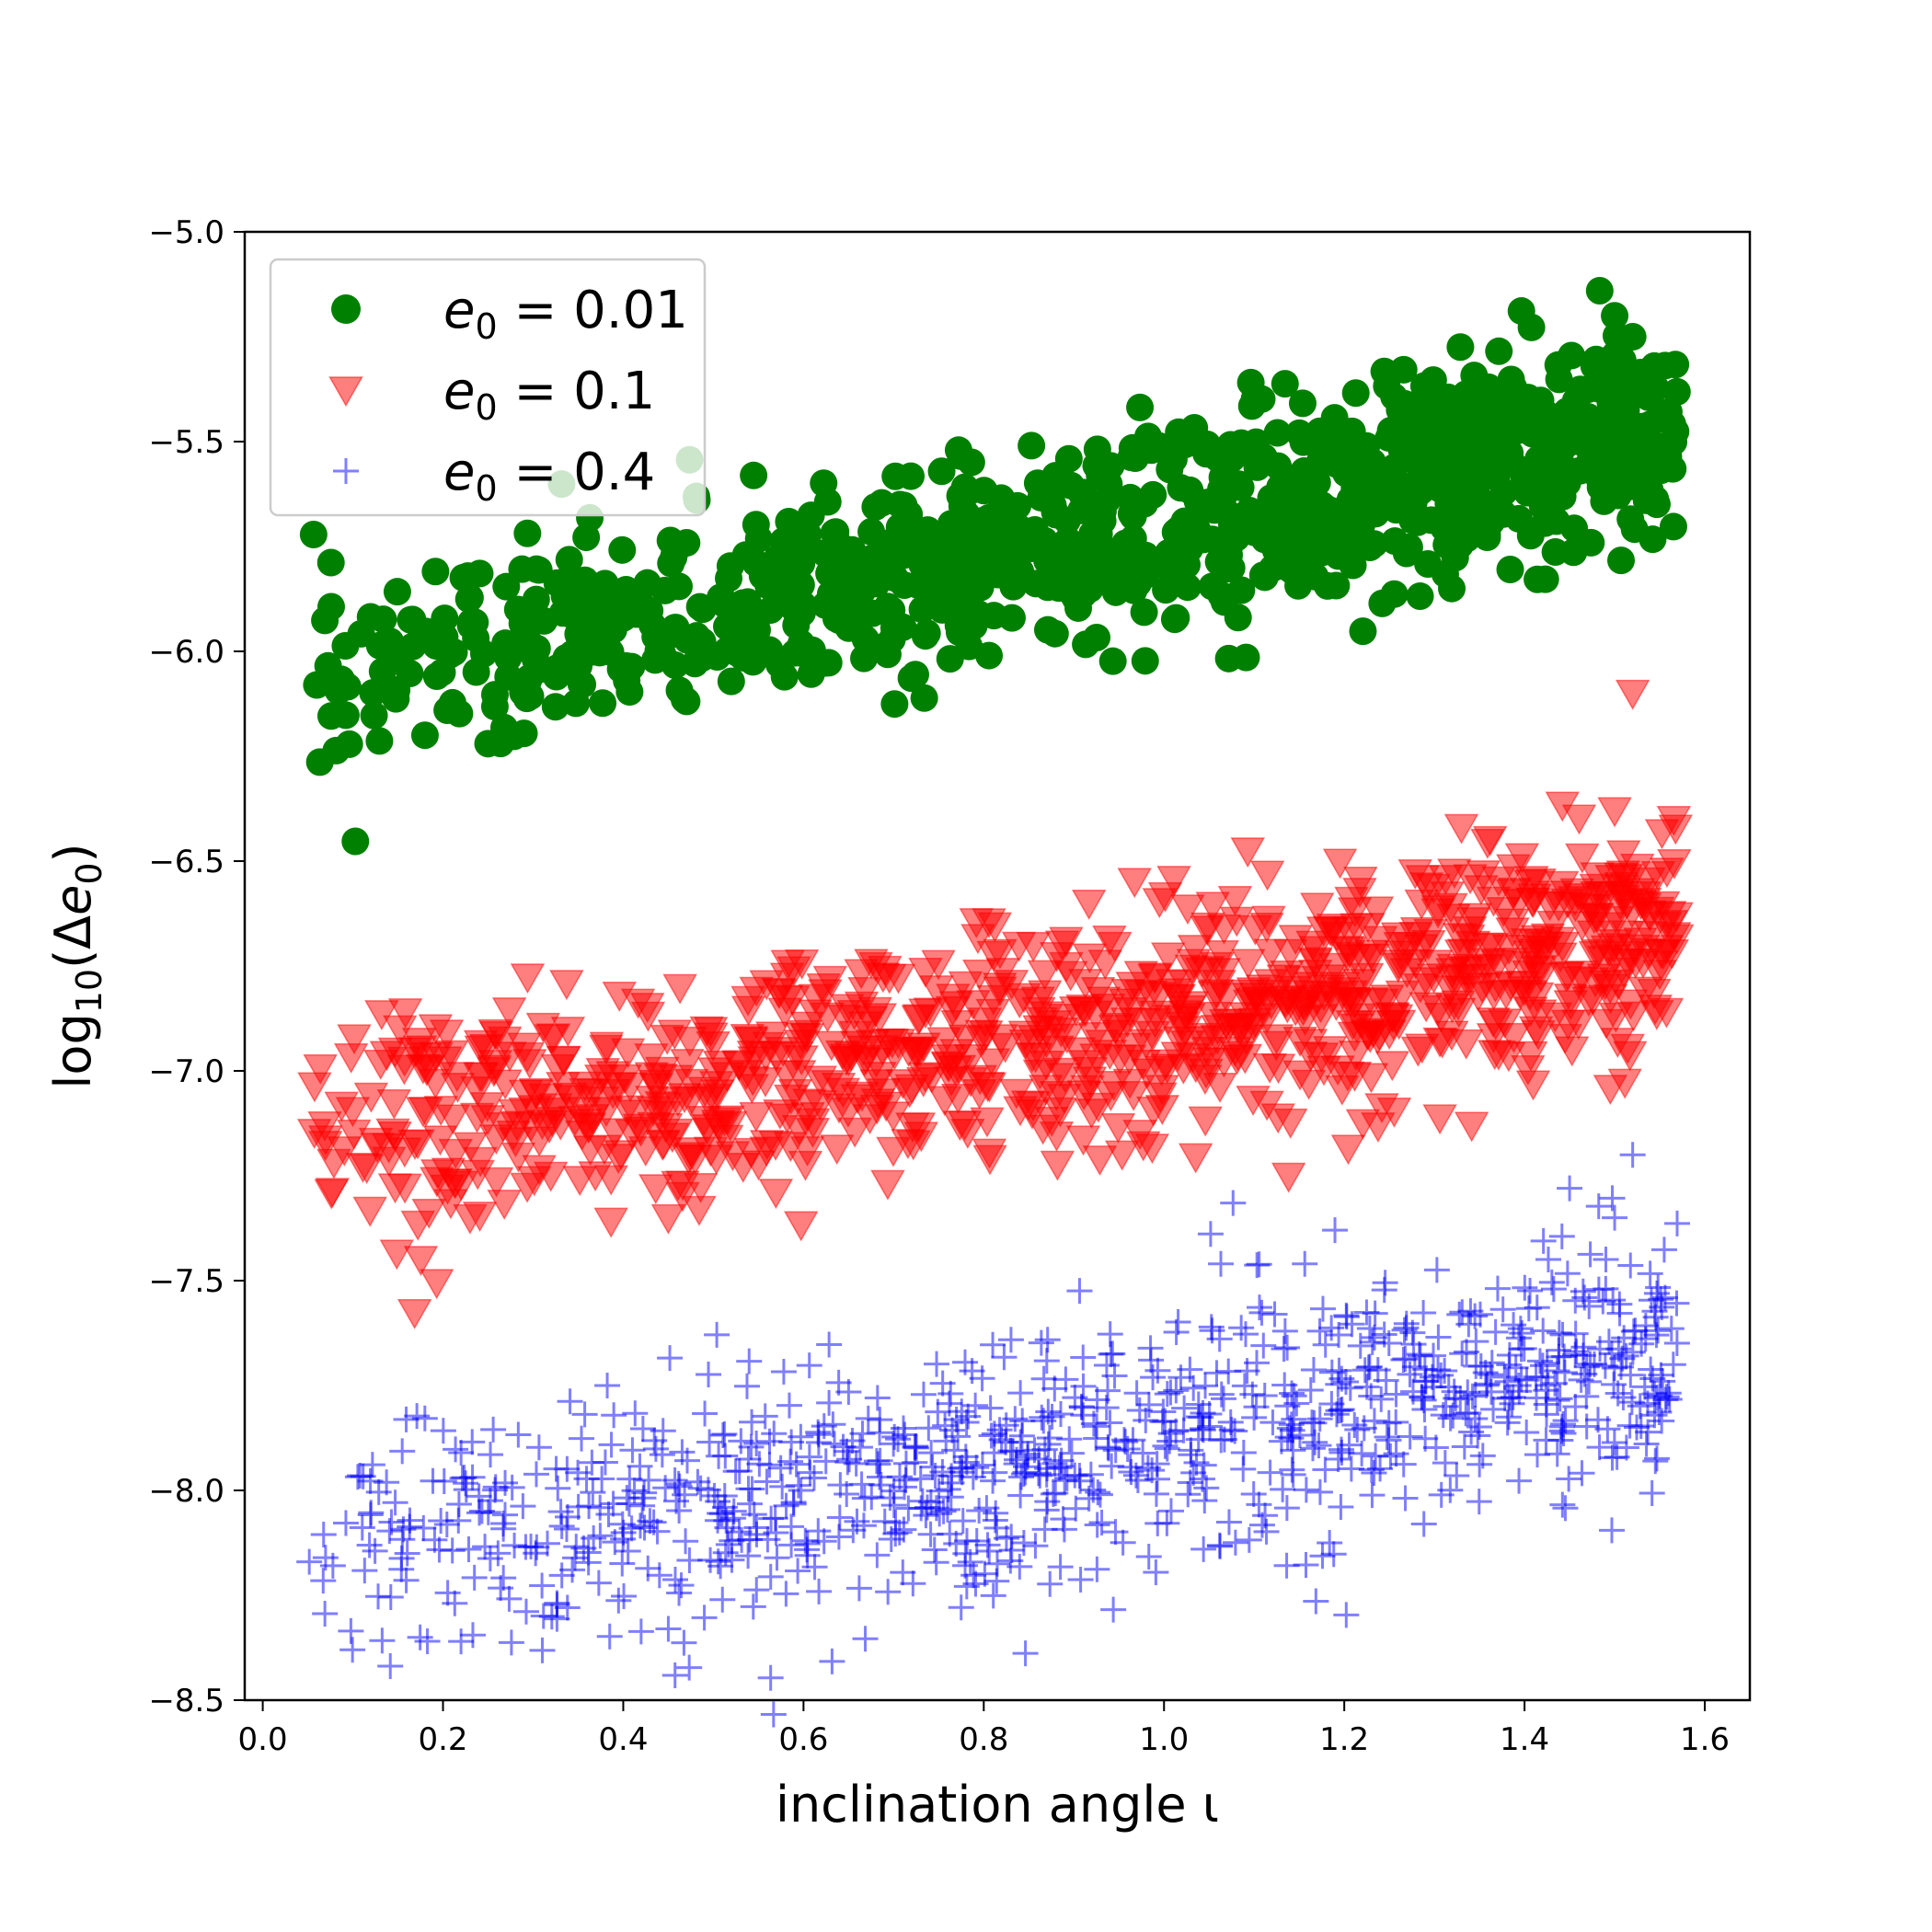 The height and width of the screenshot is (1932, 1932). I want to click on legend-box, so click(488, 387).